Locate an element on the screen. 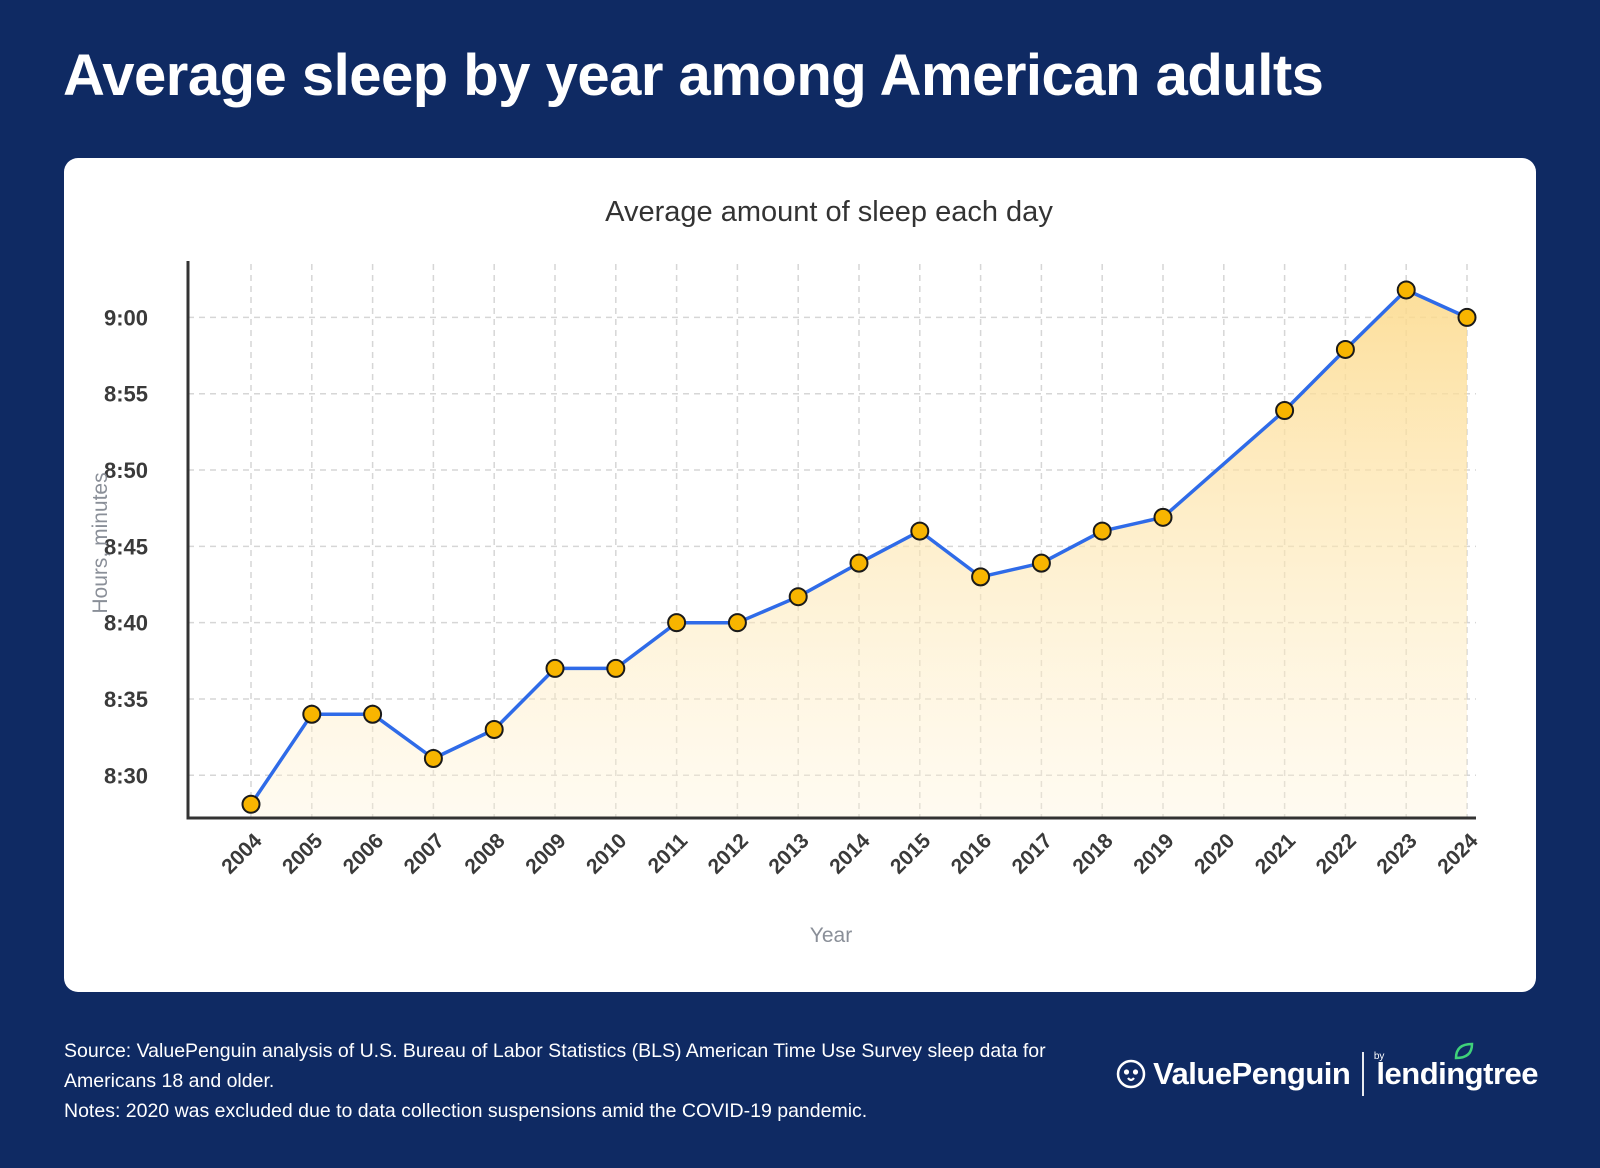  x-tick-label: 2011 is located at coordinates (668, 853).